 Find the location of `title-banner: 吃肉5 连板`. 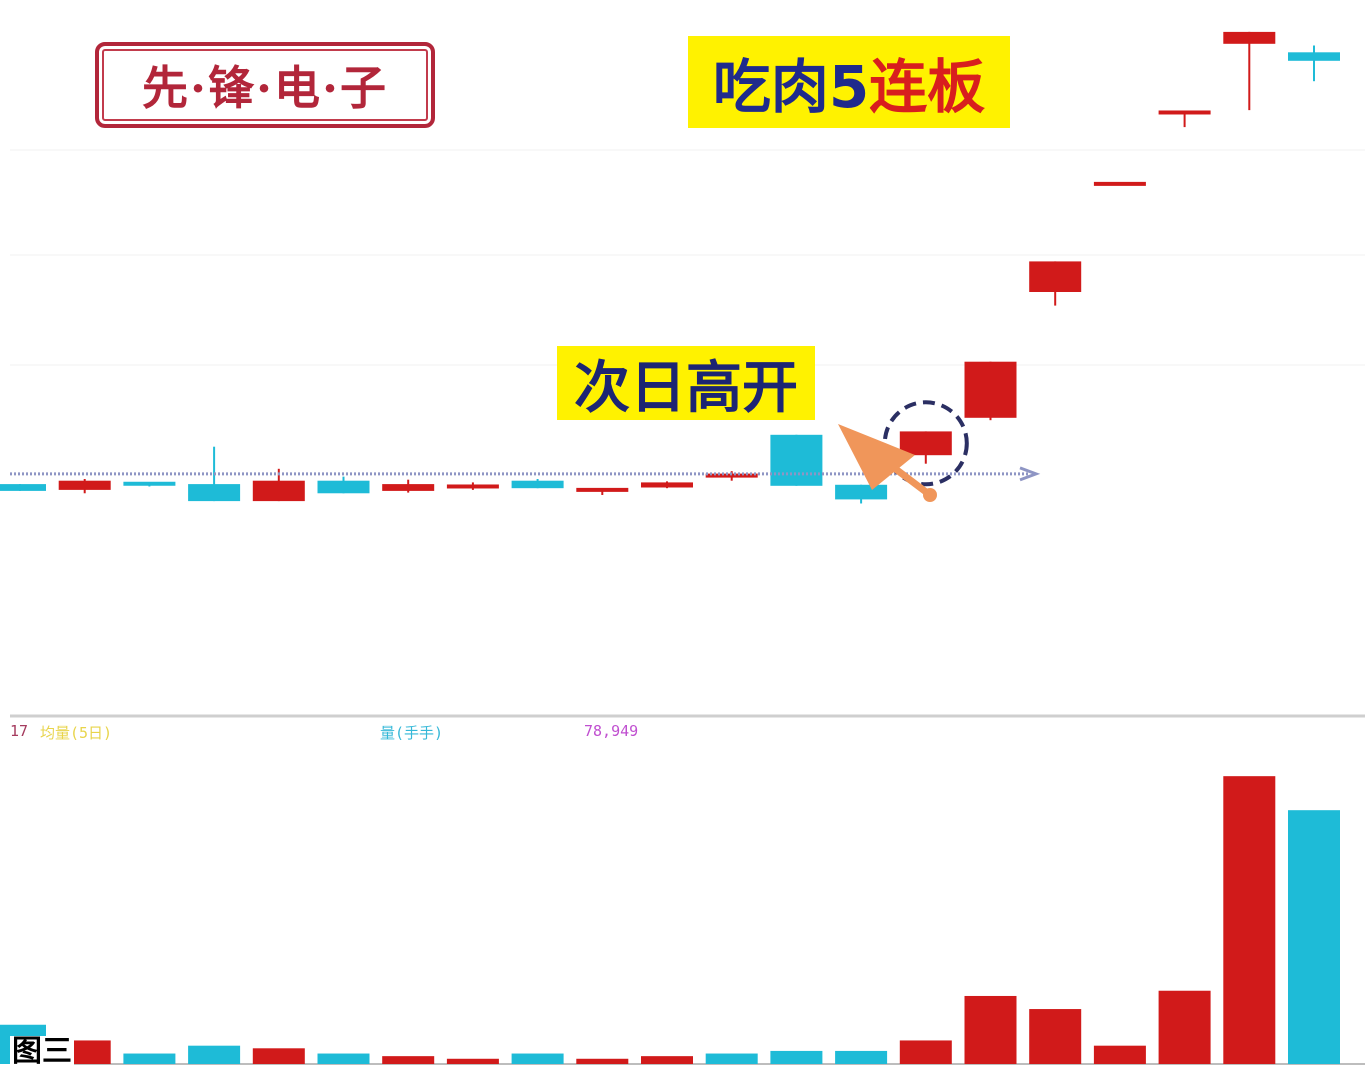

title-banner: 吃肉5 连板 is located at coordinates (849, 82).